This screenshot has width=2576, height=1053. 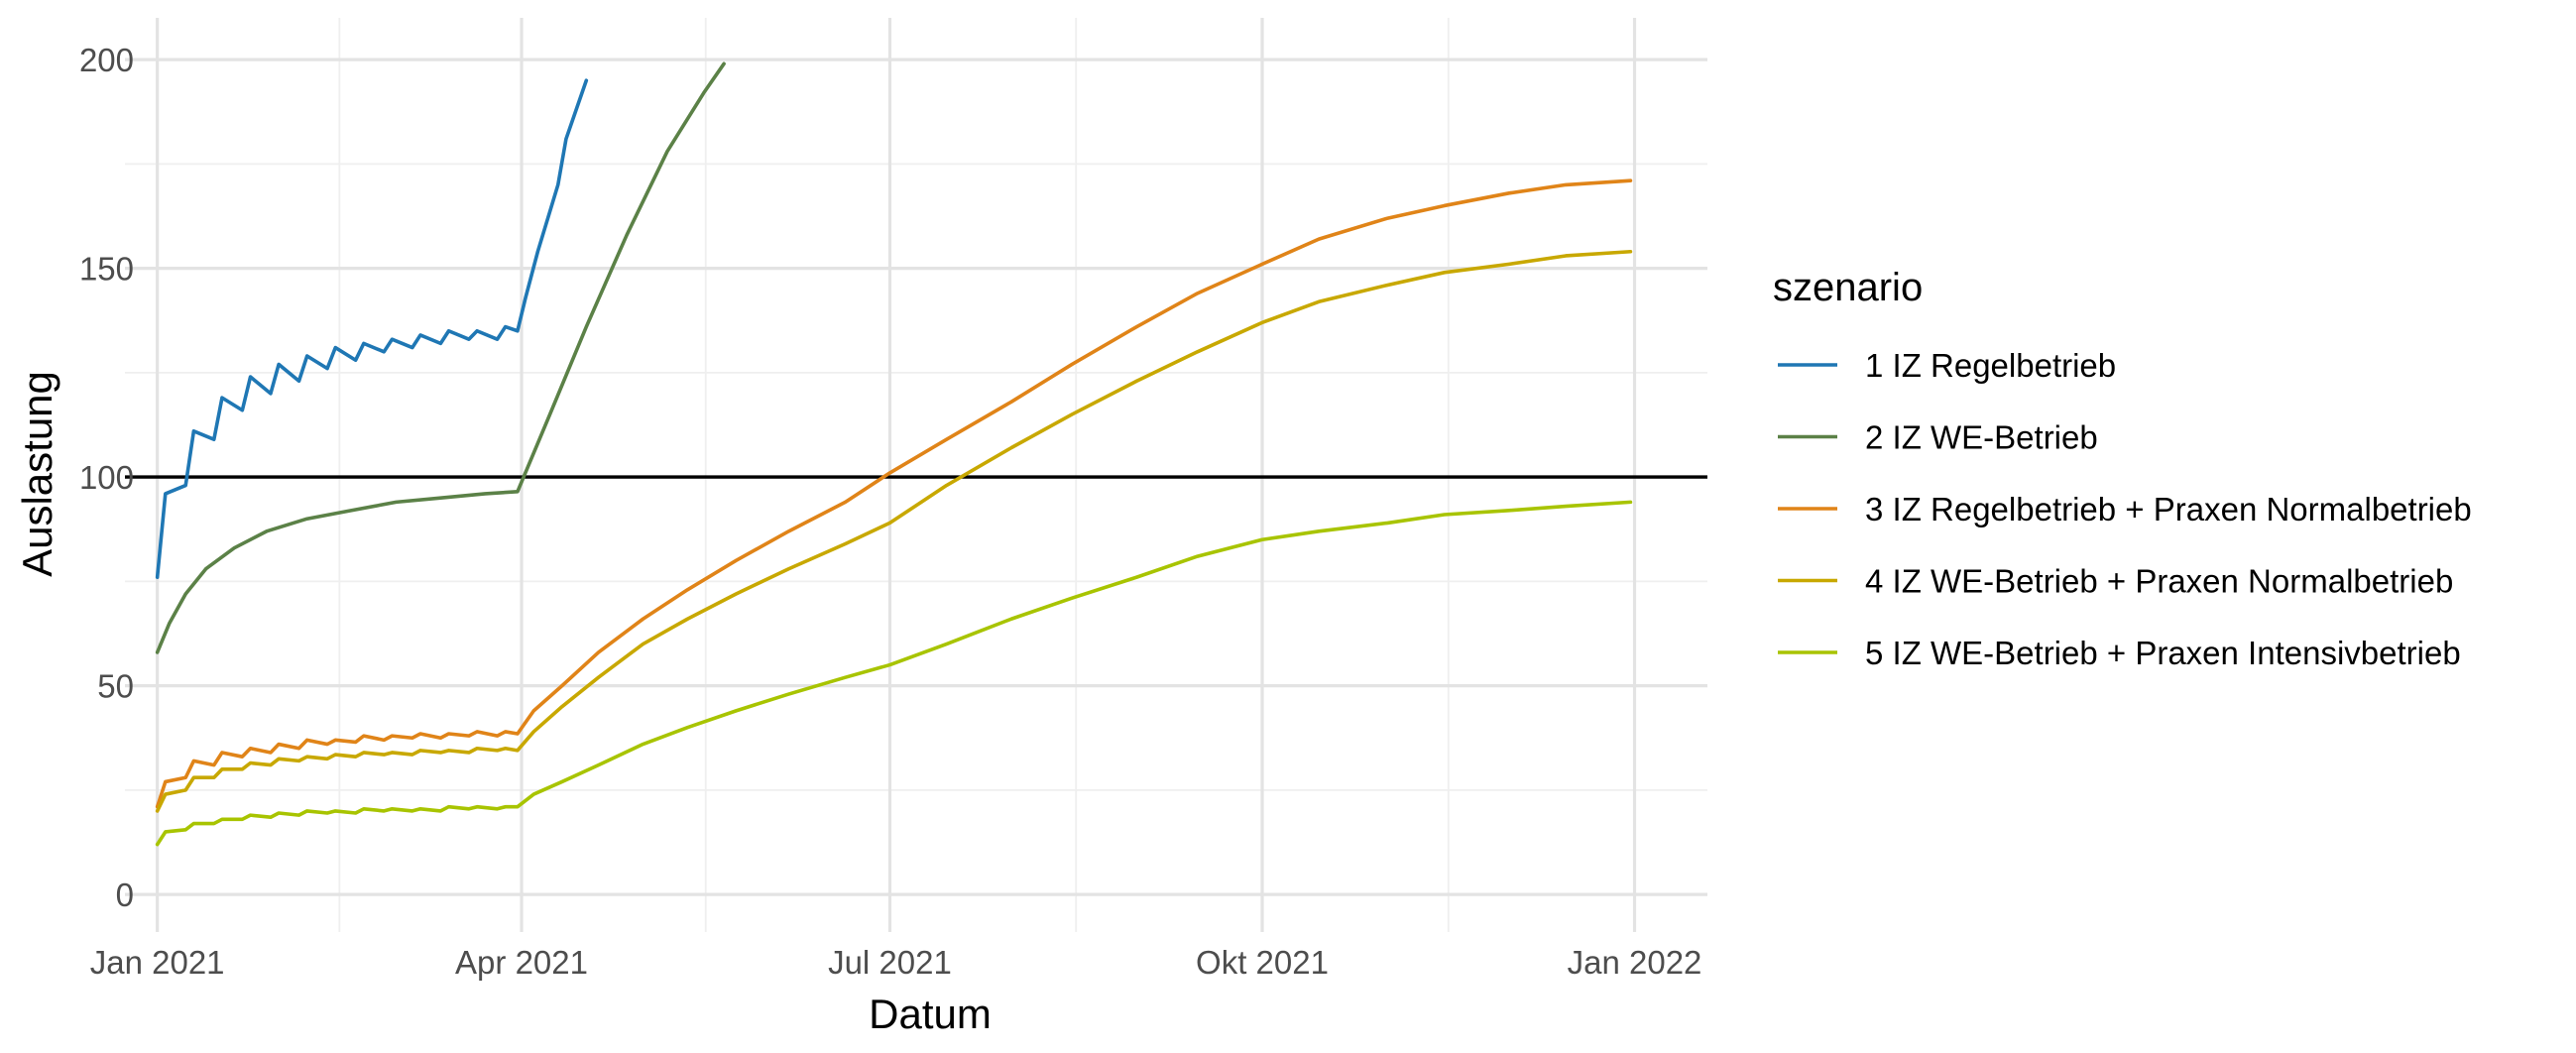 What do you see at coordinates (890, 962) in the screenshot?
I see `x-tick-label: Jul 2021` at bounding box center [890, 962].